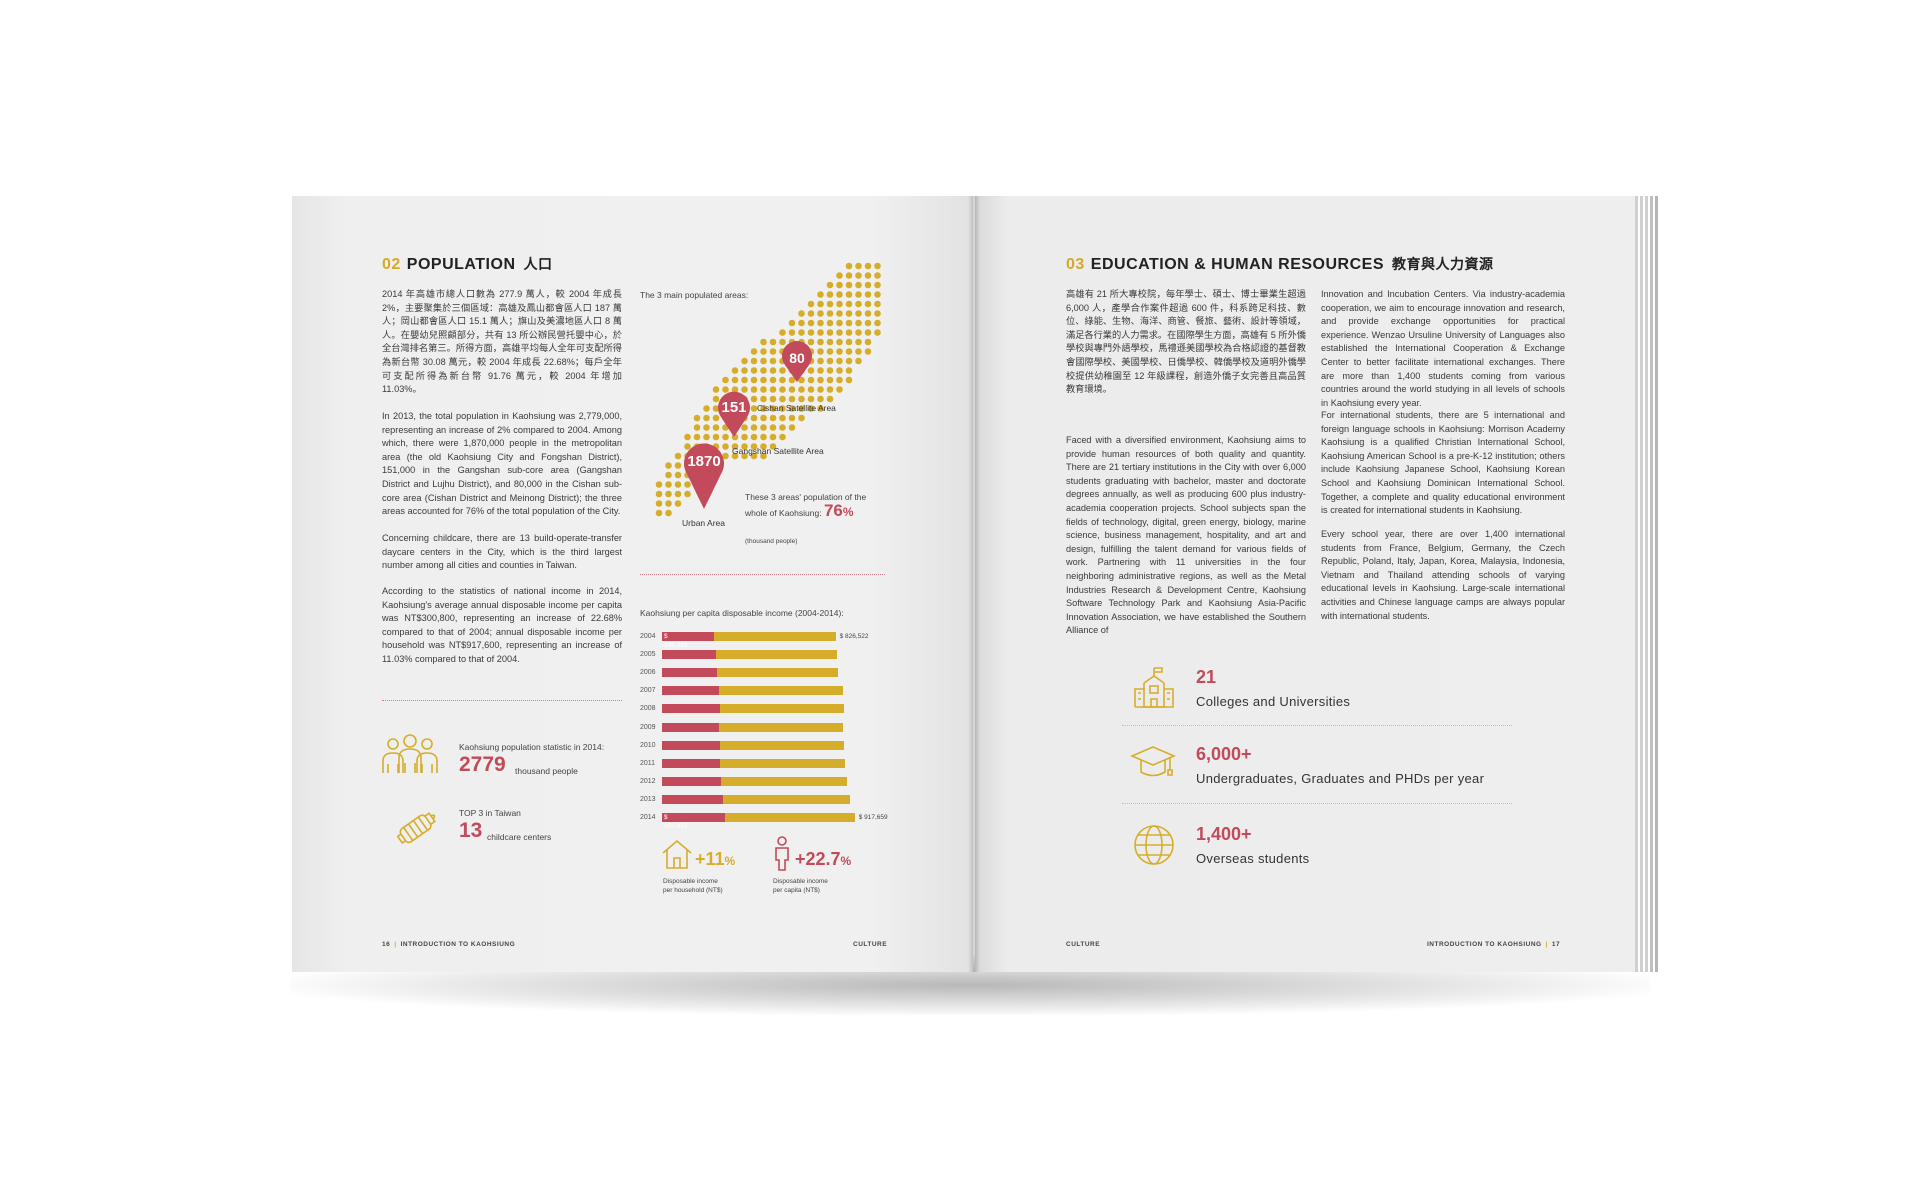 The width and height of the screenshot is (1920, 1200). I want to click on left-footer: 16 | INTRODUCTION TO KAOHSIUNG, so click(449, 944).